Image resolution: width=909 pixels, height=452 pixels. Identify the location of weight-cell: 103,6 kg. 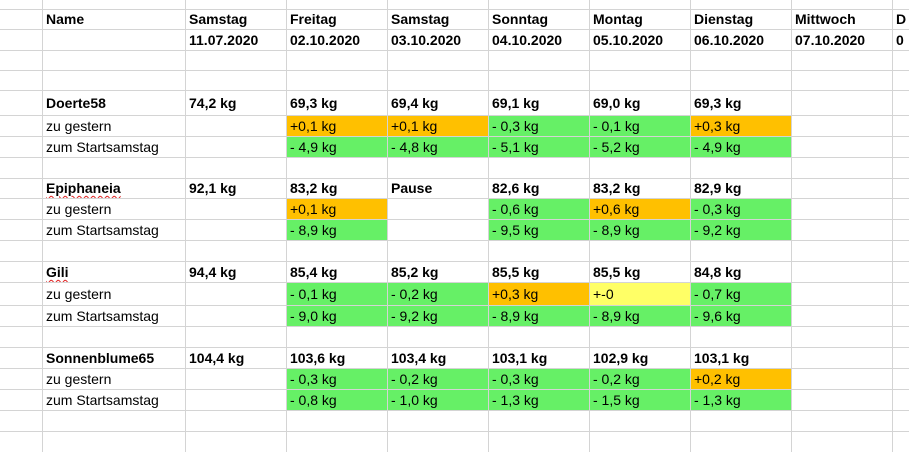
(337, 358).